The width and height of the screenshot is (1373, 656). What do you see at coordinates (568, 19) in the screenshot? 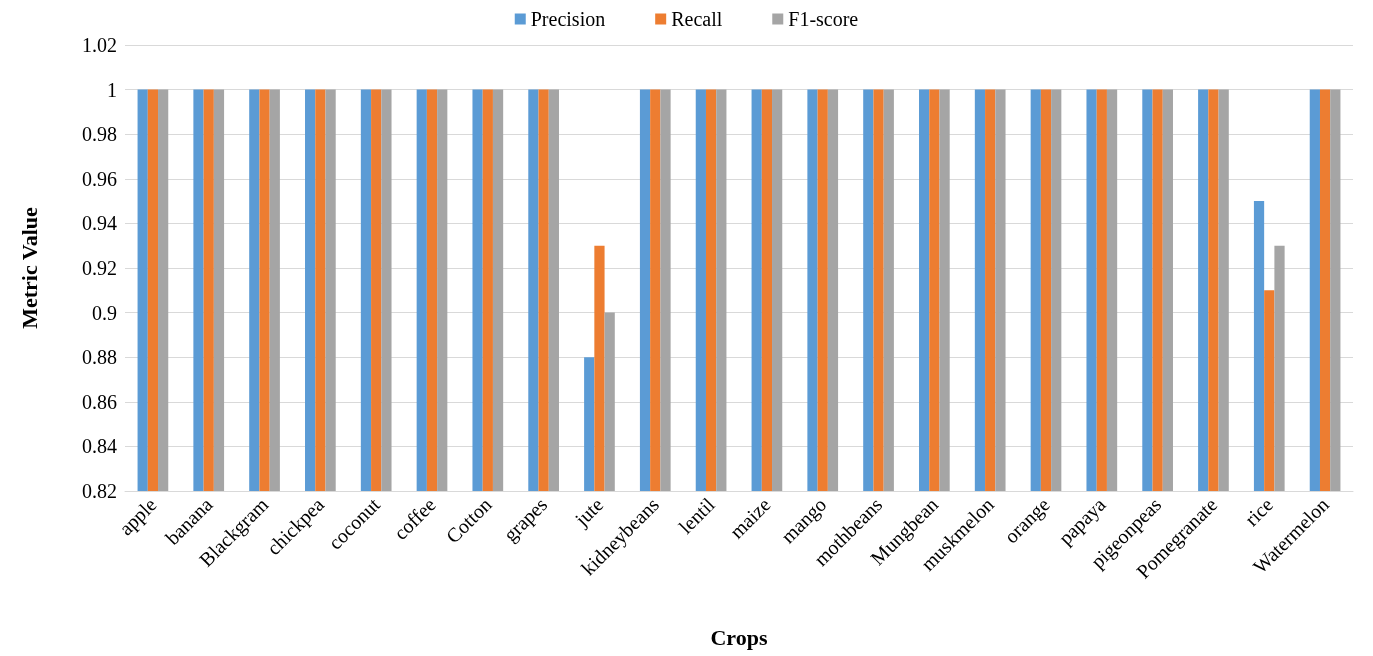
I see `legend-label: Precision` at bounding box center [568, 19].